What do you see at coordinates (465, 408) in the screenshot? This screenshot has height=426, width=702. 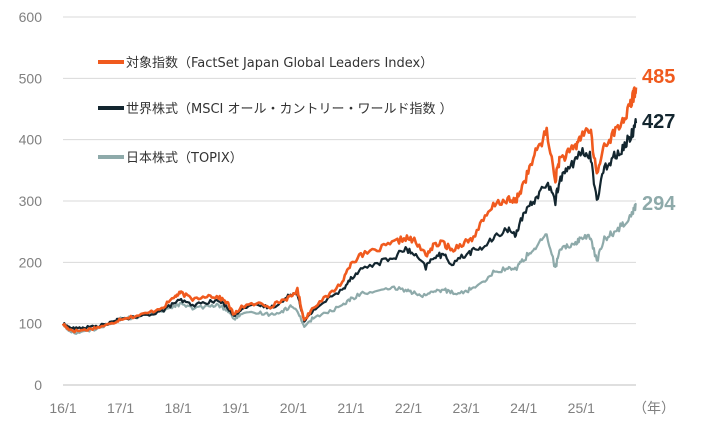 I see `x-tick-label: 23/1` at bounding box center [465, 408].